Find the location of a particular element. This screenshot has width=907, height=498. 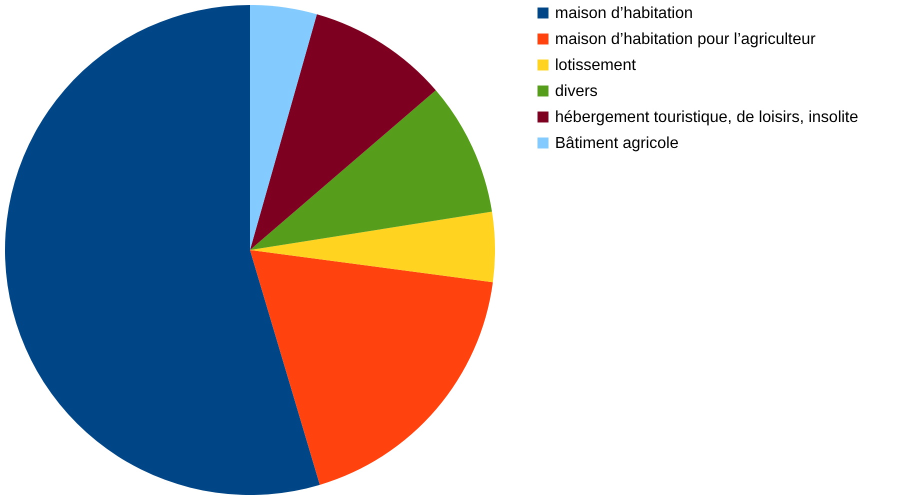

legend-label: Bâtiment agricole is located at coordinates (617, 143).